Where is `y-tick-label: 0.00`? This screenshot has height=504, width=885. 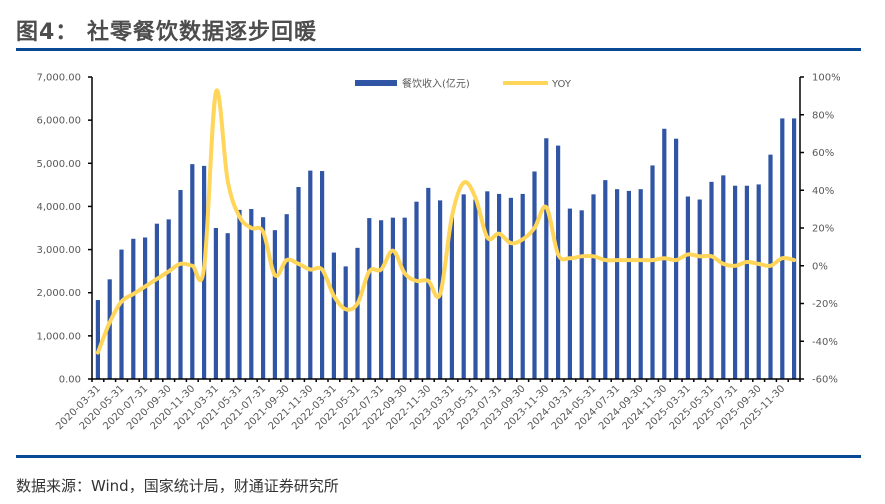
y-tick-label: 0.00 is located at coordinates (70, 380).